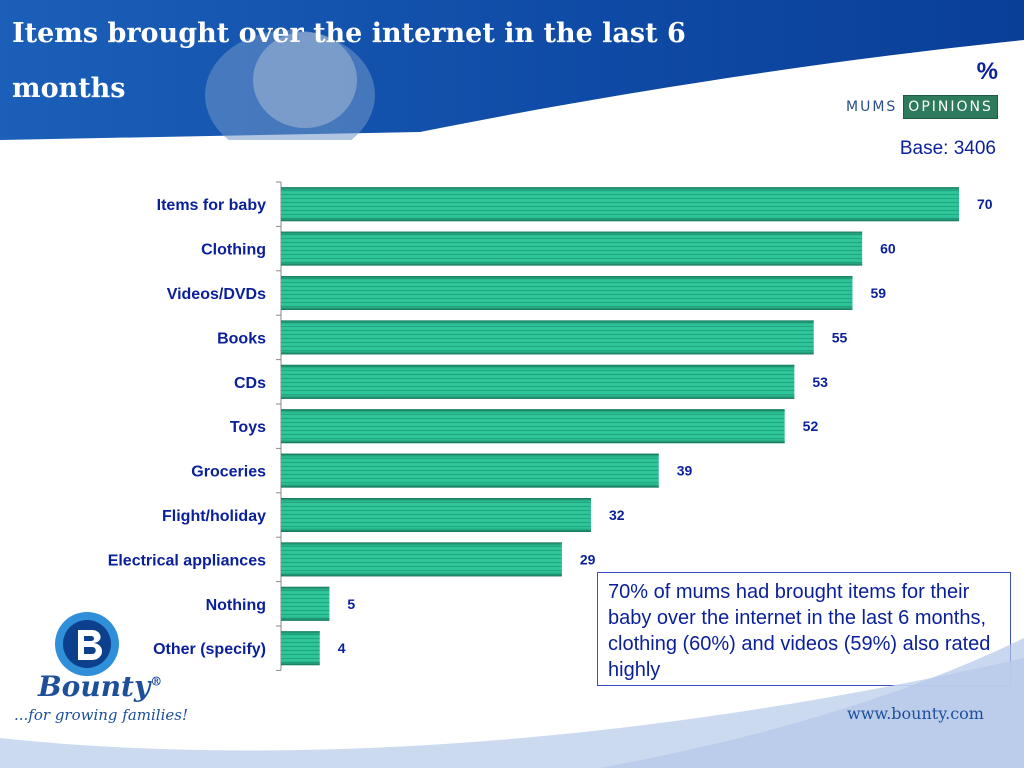 This screenshot has width=1024, height=768. Describe the element at coordinates (94, 686) in the screenshot. I see `brand-name: Bounty` at that location.